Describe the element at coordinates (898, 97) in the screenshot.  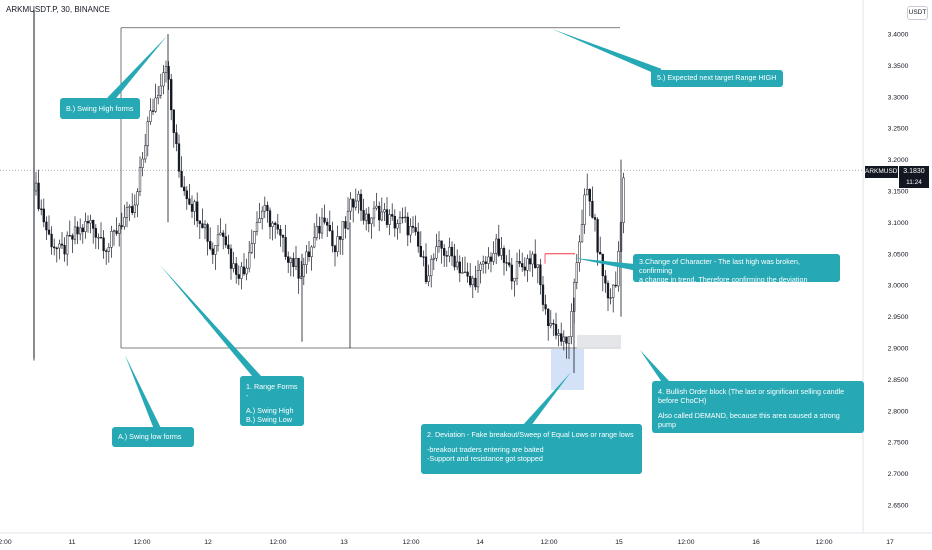
I see `y-tick-label: 3.3000` at that location.